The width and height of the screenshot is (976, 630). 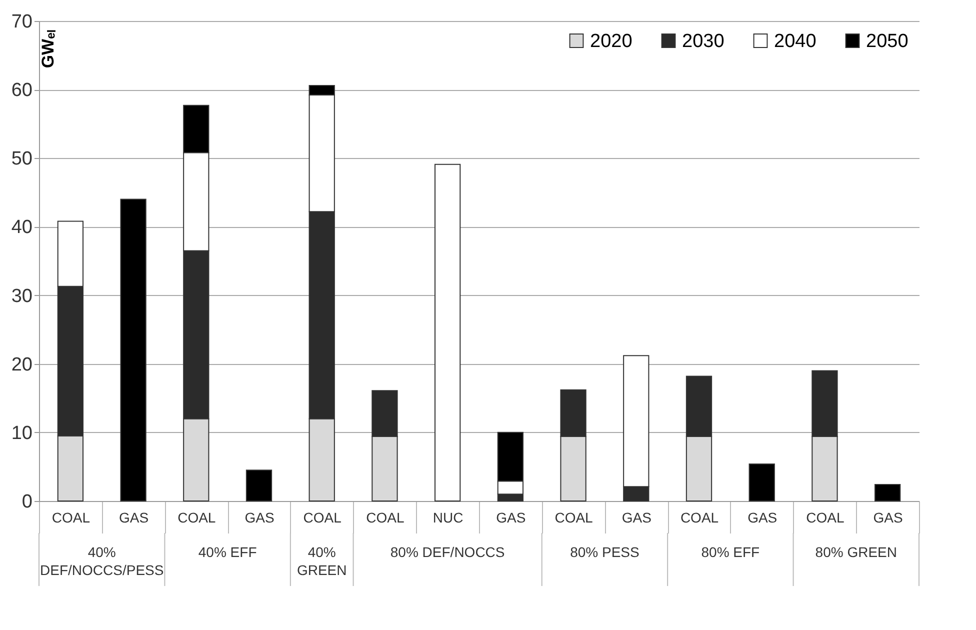 What do you see at coordinates (448, 518) in the screenshot?
I see `x-tick-label: NUC` at bounding box center [448, 518].